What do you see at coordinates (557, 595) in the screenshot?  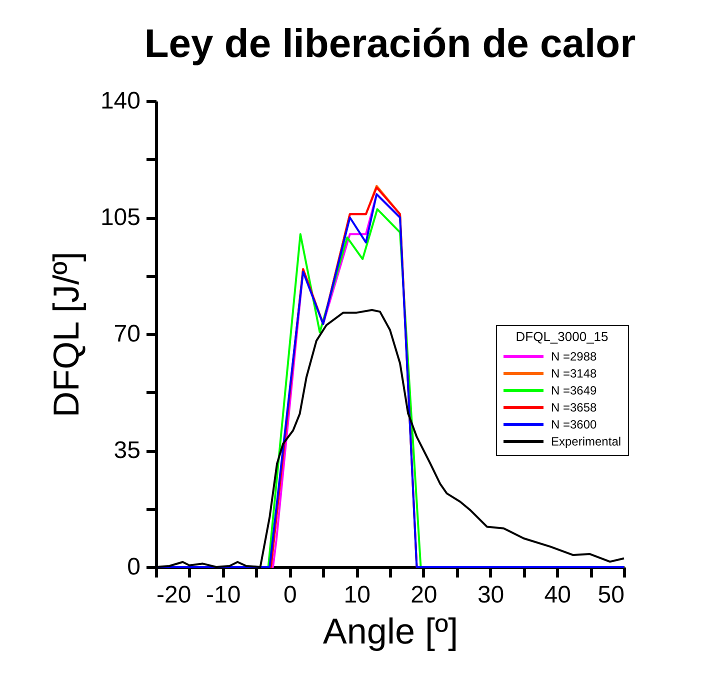 I see `x-tick-label: 40` at bounding box center [557, 595].